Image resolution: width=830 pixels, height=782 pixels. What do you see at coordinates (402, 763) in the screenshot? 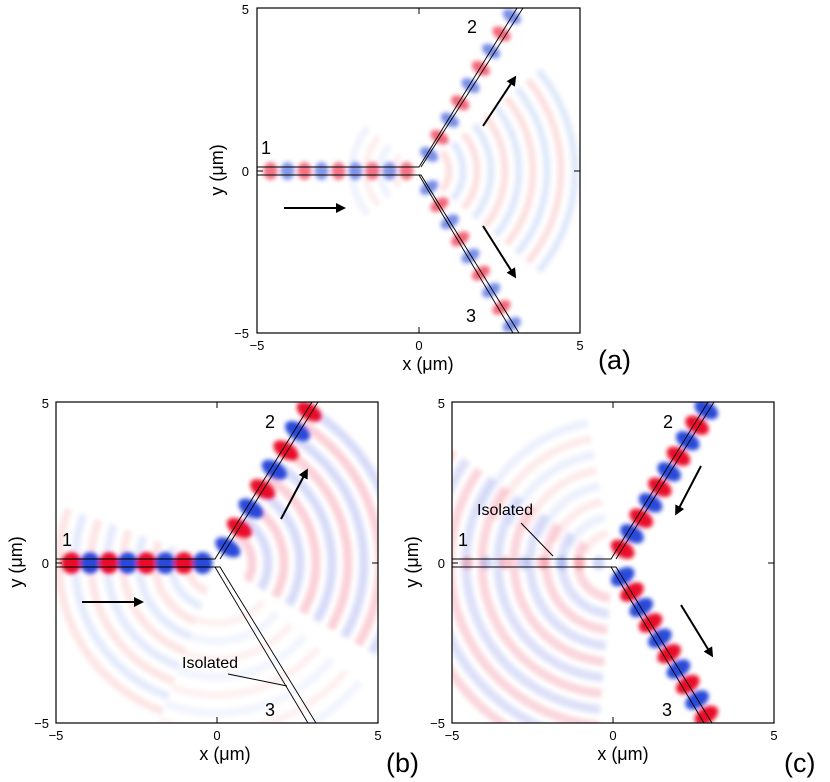
I see `panel-tag-b: (b)` at bounding box center [402, 763].